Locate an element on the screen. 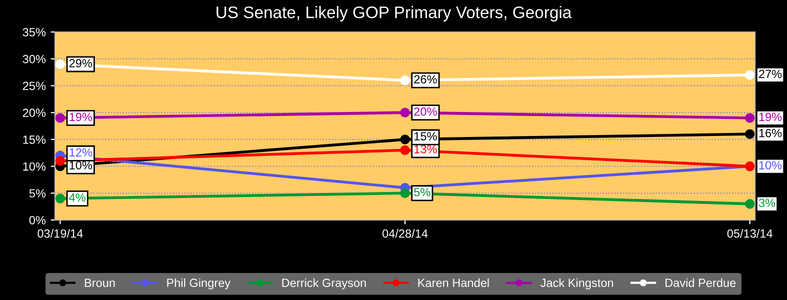 This screenshot has height=300, width=787. data-label: 5% is located at coordinates (422, 192).